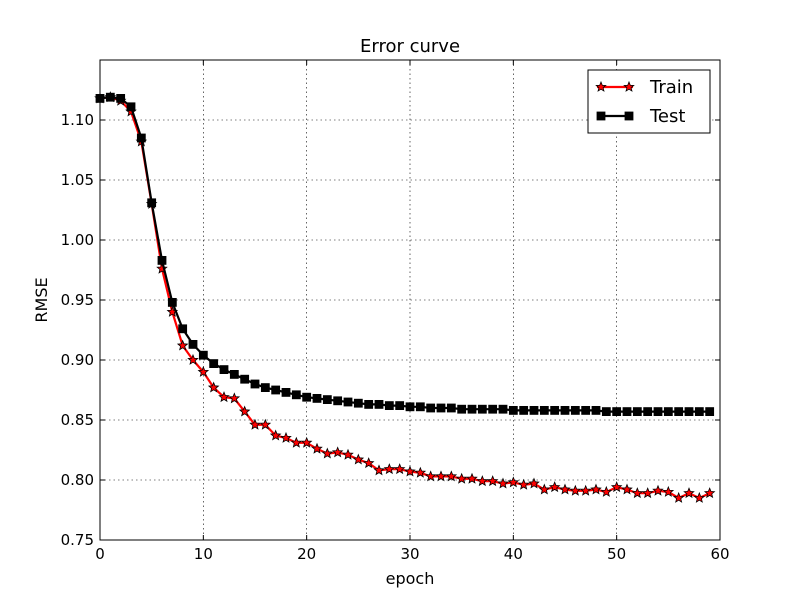 This screenshot has width=800, height=600. What do you see at coordinates (644, 87) in the screenshot?
I see `legend-entry-train: Train` at bounding box center [644, 87].